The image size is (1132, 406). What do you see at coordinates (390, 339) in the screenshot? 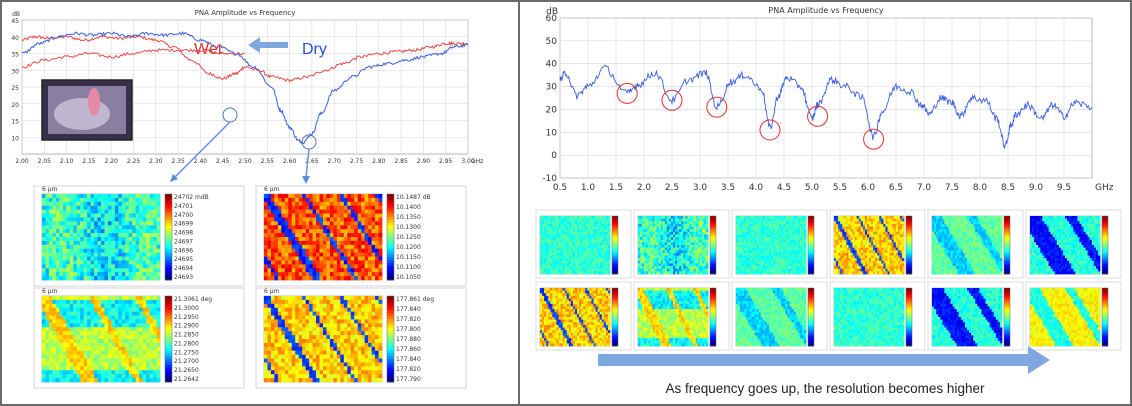
I see `colorbar-frame` at bounding box center [390, 339].